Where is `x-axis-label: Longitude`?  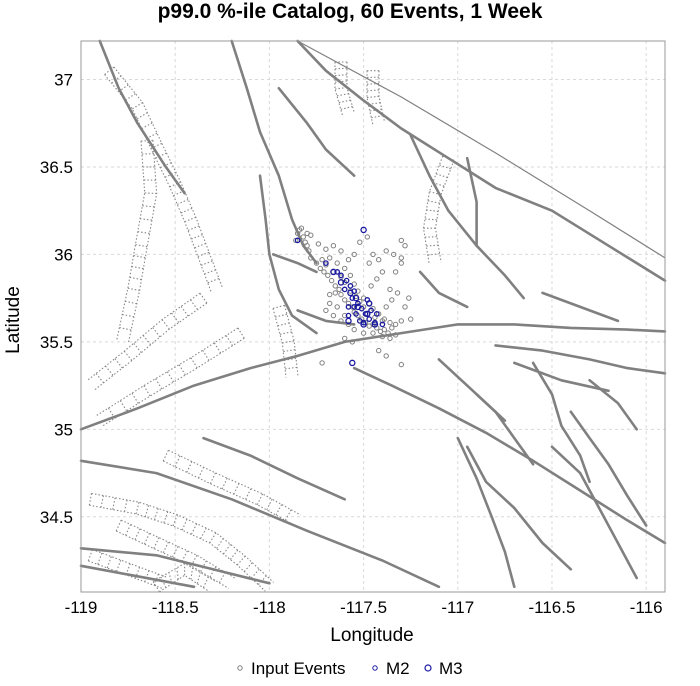 x-axis-label: Longitude is located at coordinates (371, 635).